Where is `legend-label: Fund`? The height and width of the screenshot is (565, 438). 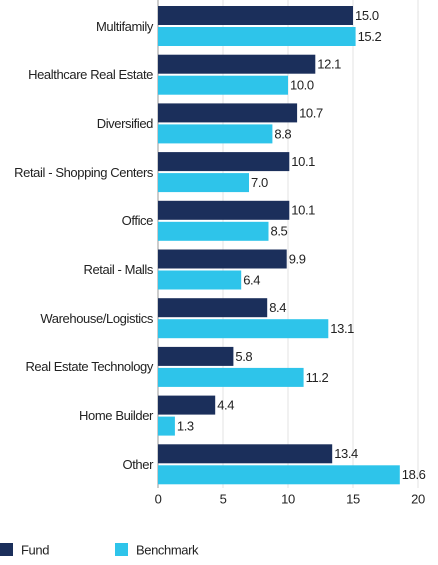
legend-label: Fund is located at coordinates (35, 549).